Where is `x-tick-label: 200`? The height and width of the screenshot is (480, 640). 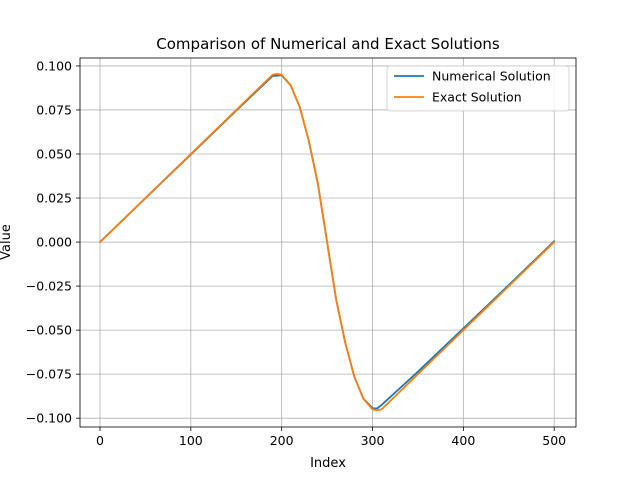
x-tick-label: 200 is located at coordinates (282, 440).